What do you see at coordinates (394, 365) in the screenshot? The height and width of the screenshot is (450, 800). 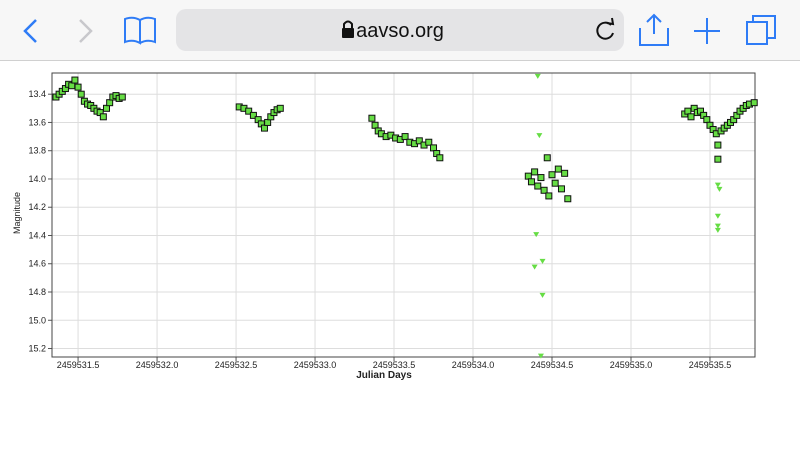 I see `x-tick-label: 2459533.5` at bounding box center [394, 365].